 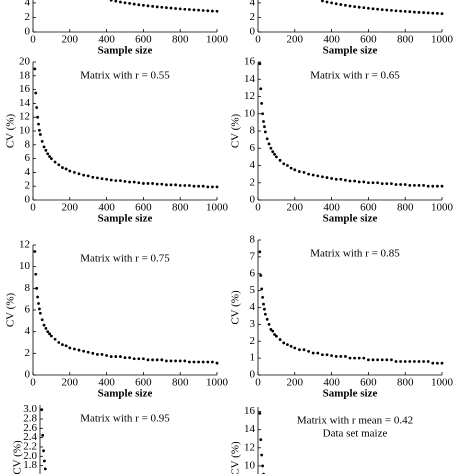 I want to click on panel-title: Matrix with r mean = 0.42, so click(x=355, y=421).